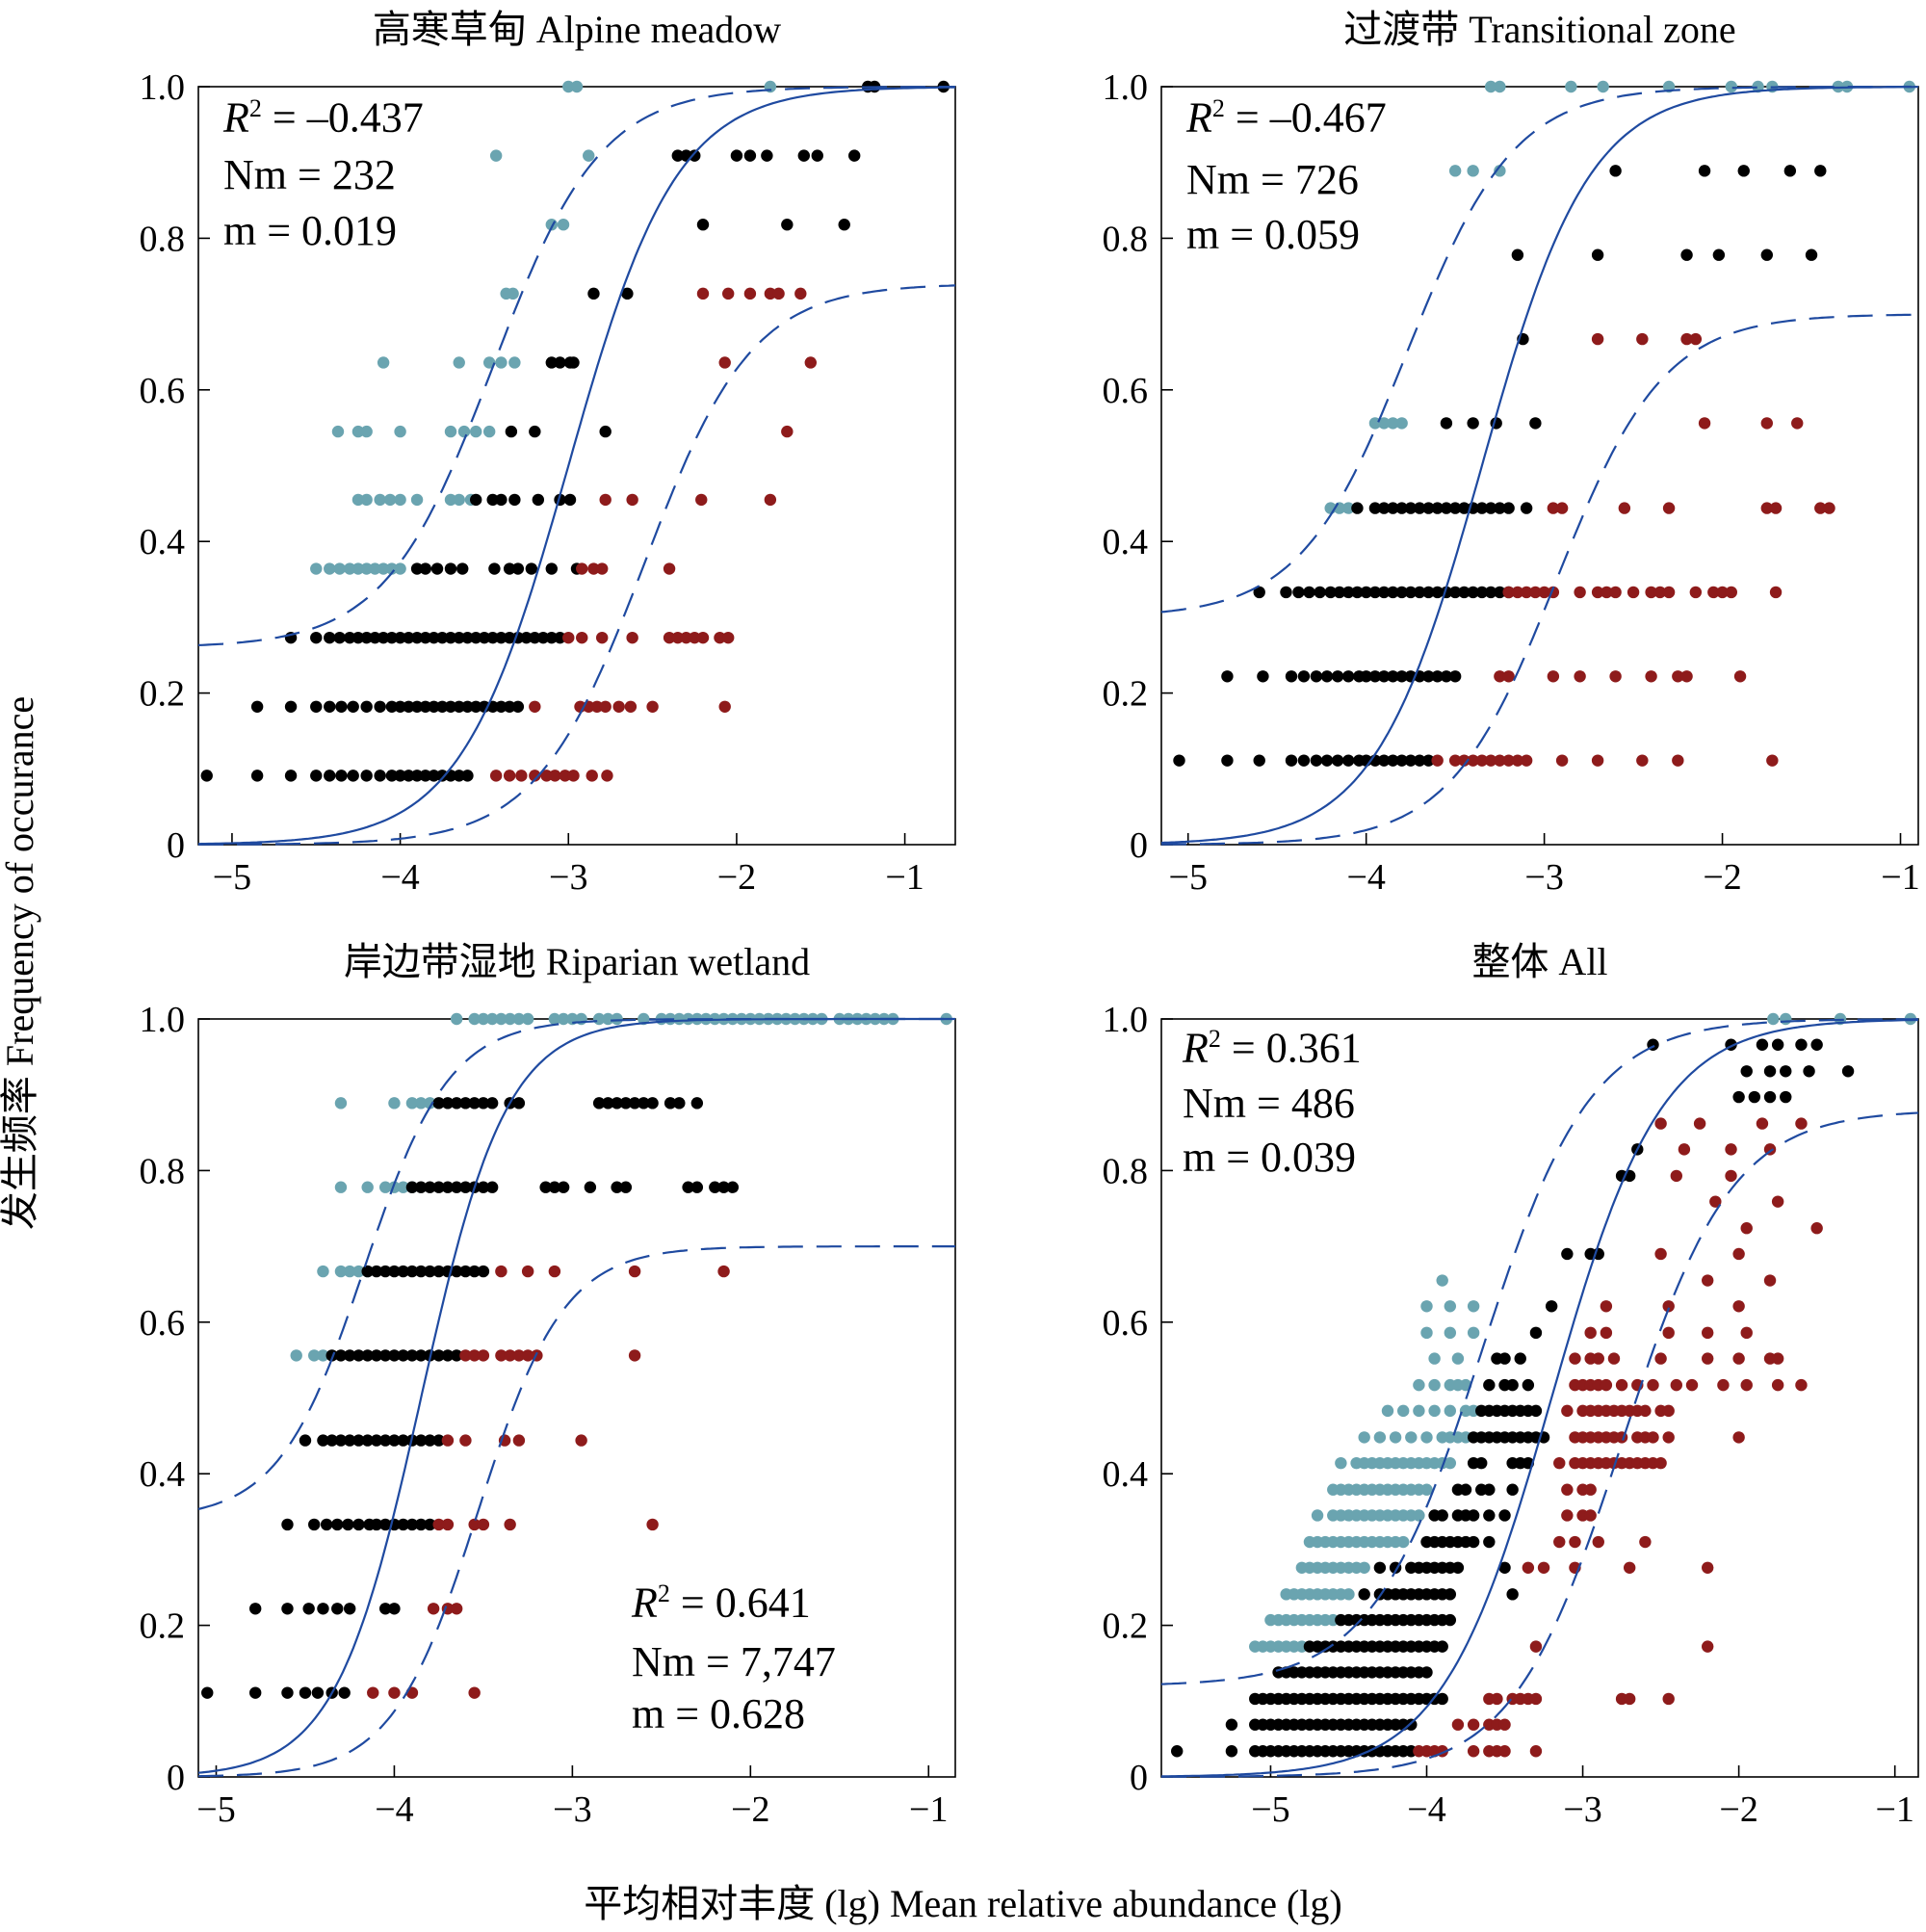 The height and width of the screenshot is (1932, 1926). Describe the element at coordinates (1539, 961) in the screenshot. I see `panel-title: 整体 All` at that location.